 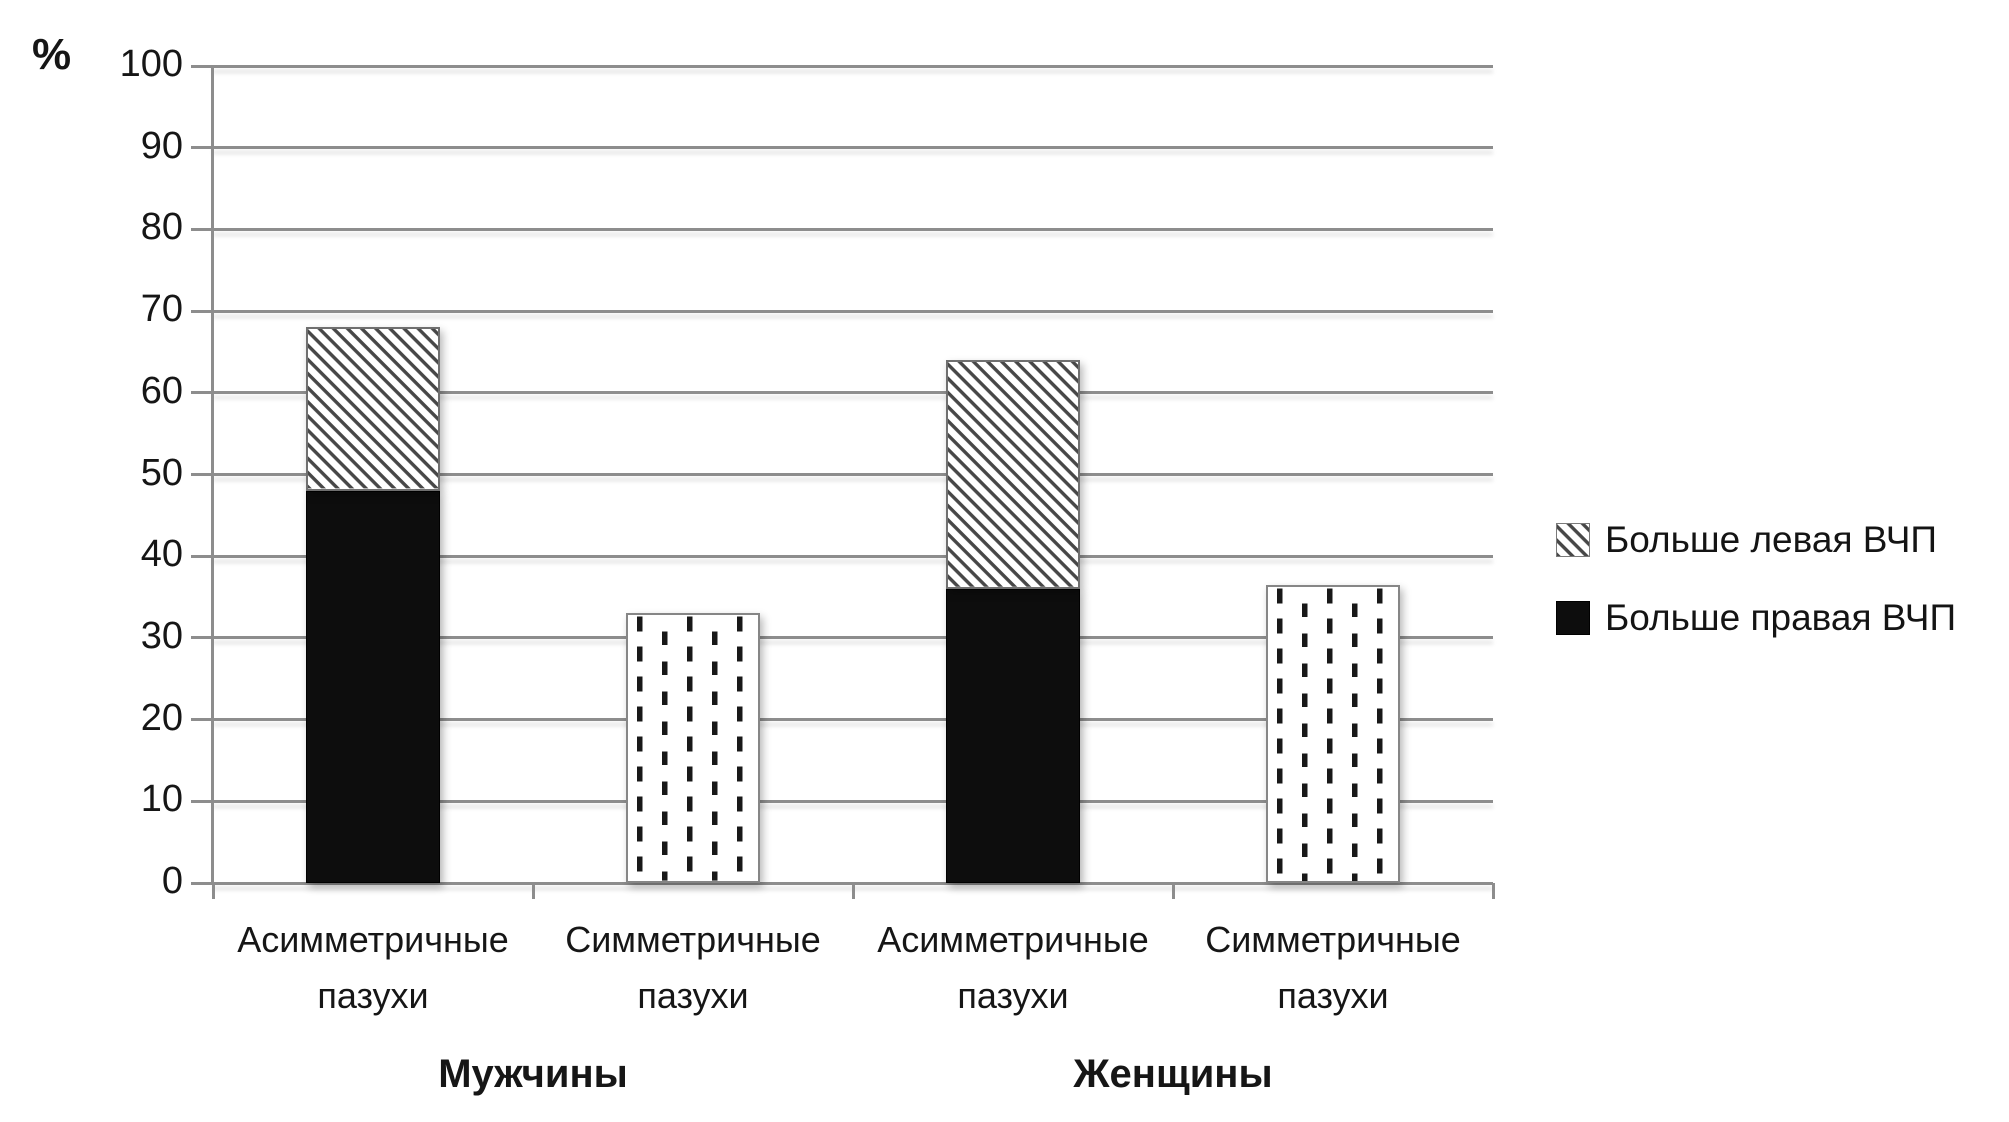 What do you see at coordinates (533, 1074) in the screenshot?
I see `group-label: Мужчины` at bounding box center [533, 1074].